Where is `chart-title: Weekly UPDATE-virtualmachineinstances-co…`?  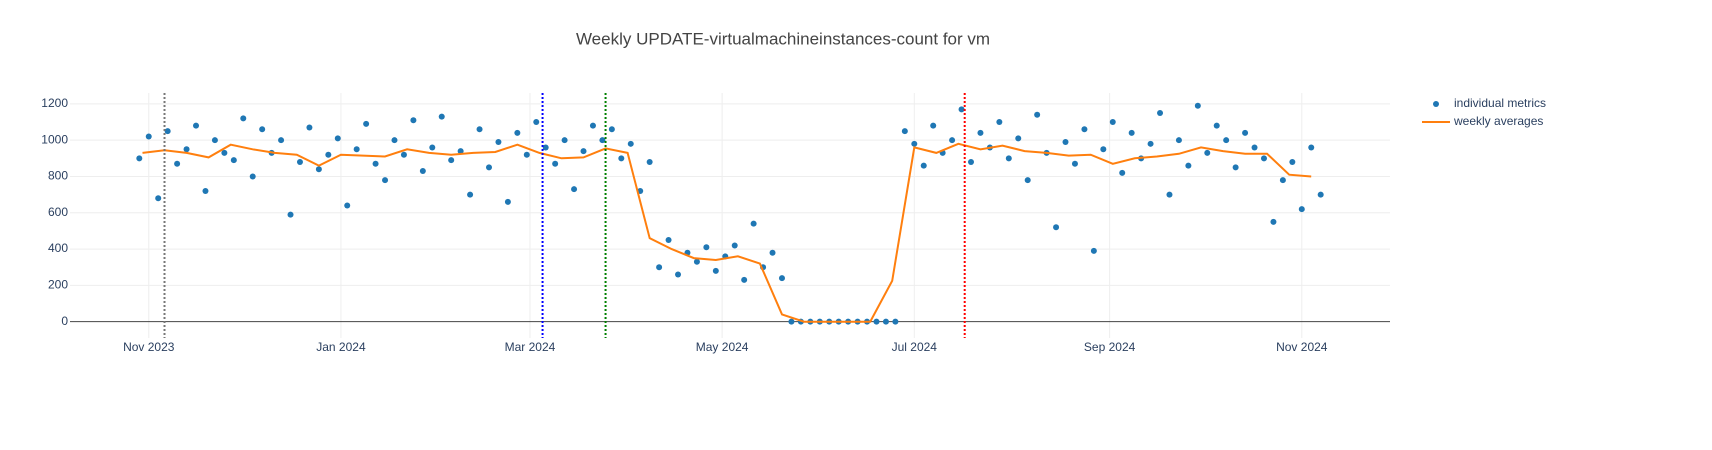
chart-title: Weekly UPDATE-virtualmachineinstances-co… is located at coordinates (783, 38).